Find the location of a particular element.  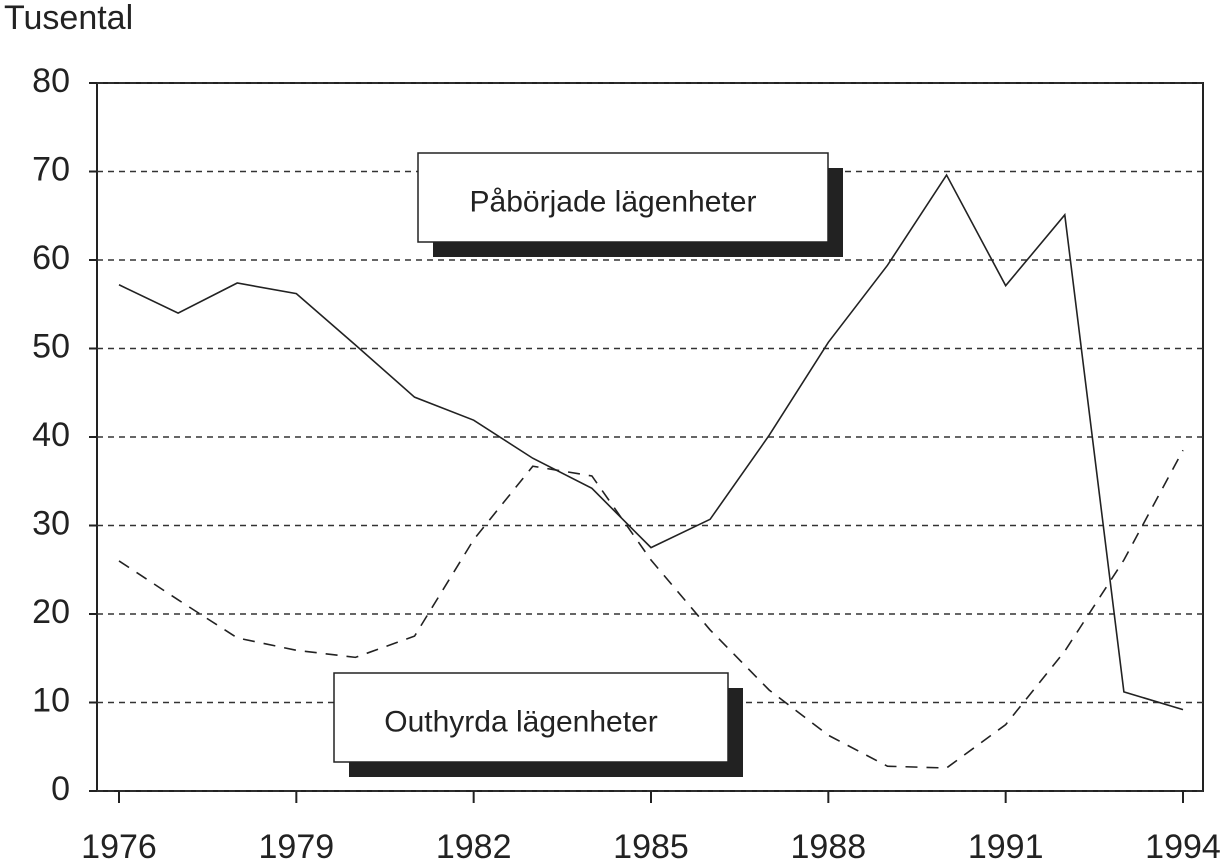

y-tick-label: 0 is located at coordinates (60, 789).